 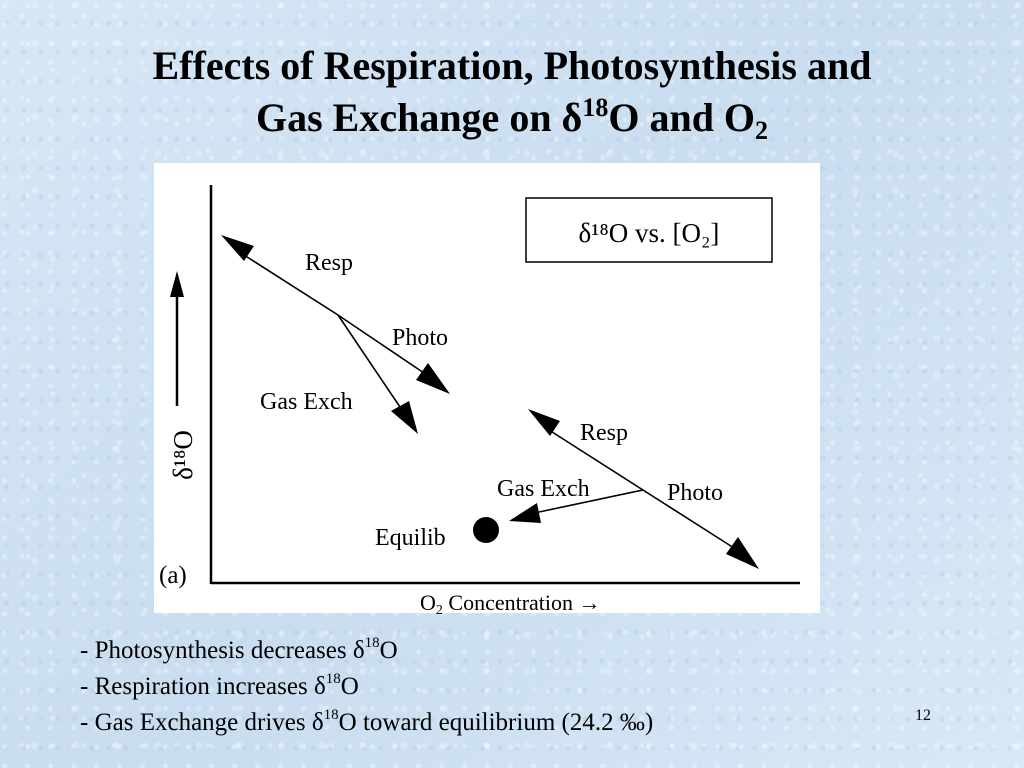 I want to click on lower-gas-exch-label: Gas Exch, so click(x=543, y=489).